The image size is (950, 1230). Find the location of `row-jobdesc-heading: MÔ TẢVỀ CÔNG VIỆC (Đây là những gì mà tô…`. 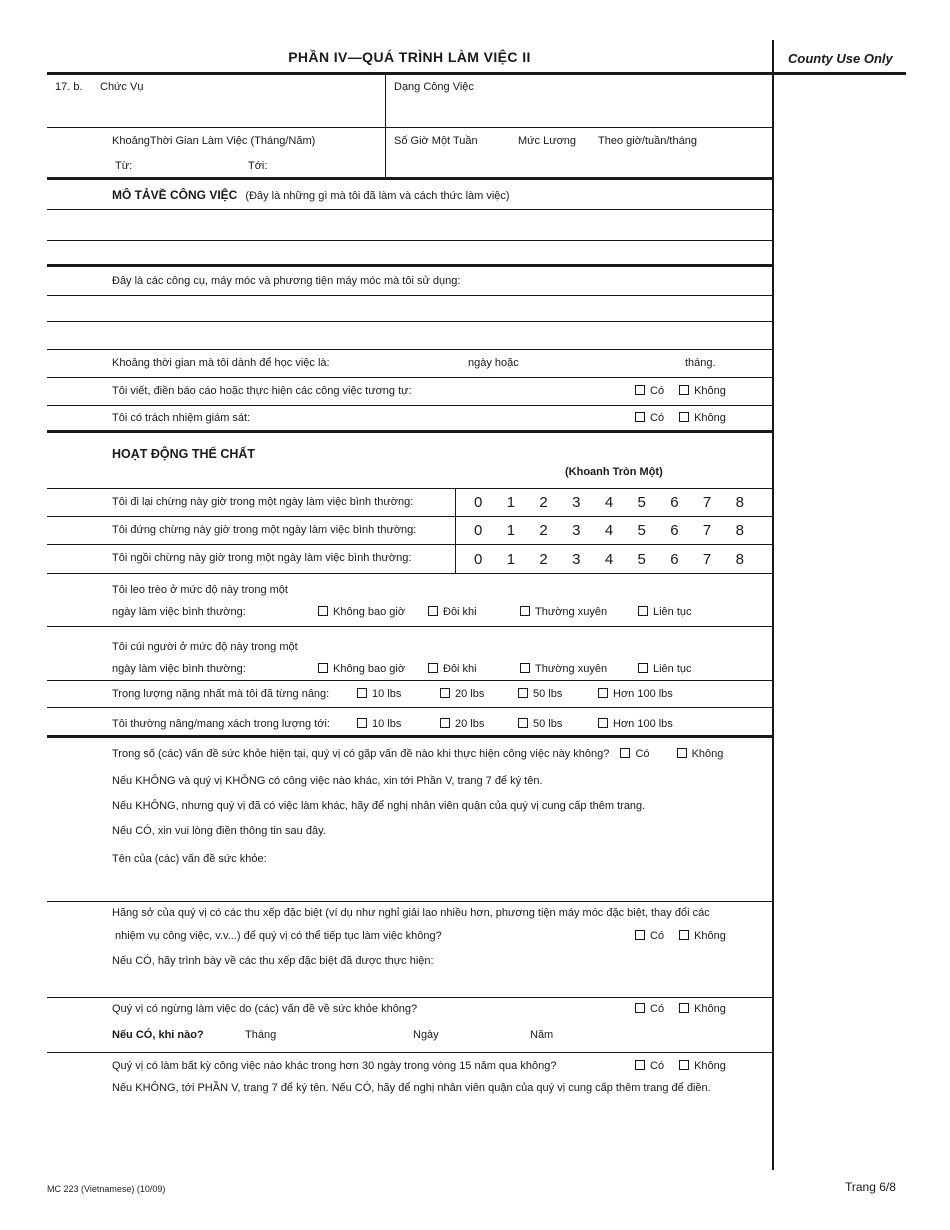

row-jobdesc-heading: MÔ TẢVỀ CÔNG VIỆC (Đây là những gì mà tô… is located at coordinates (409, 195).